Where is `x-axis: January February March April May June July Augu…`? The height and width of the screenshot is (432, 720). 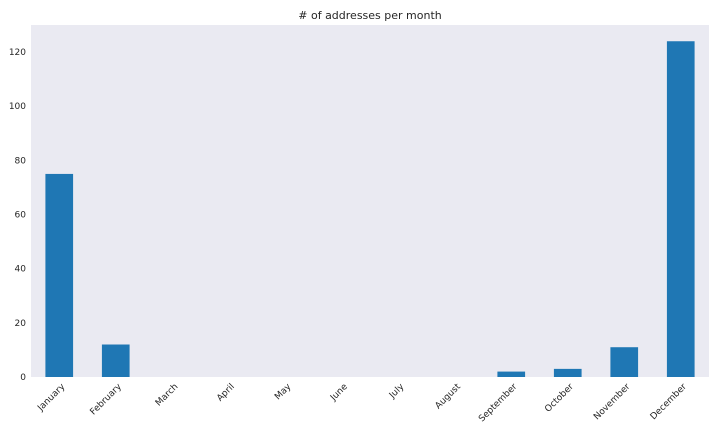 x-axis: January February March April May June July Augu… is located at coordinates (362, 403).